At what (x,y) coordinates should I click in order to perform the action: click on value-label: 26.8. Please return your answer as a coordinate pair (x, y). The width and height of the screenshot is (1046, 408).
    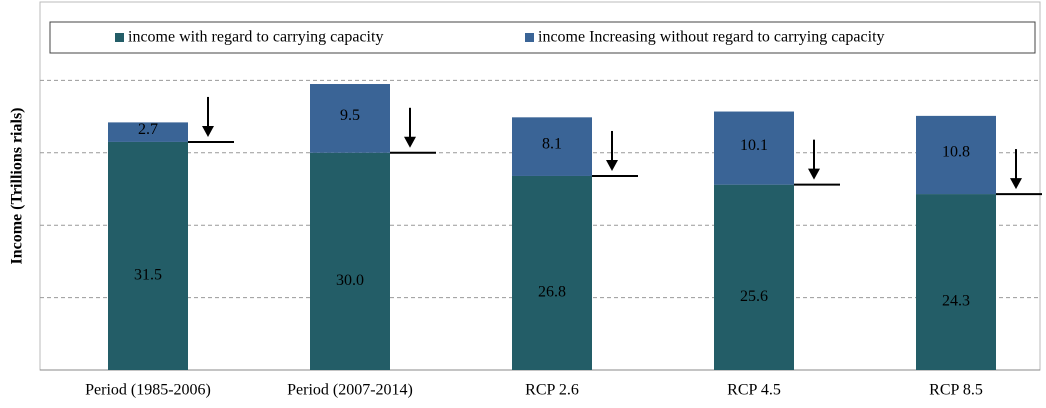
    Looking at the image, I should click on (552, 292).